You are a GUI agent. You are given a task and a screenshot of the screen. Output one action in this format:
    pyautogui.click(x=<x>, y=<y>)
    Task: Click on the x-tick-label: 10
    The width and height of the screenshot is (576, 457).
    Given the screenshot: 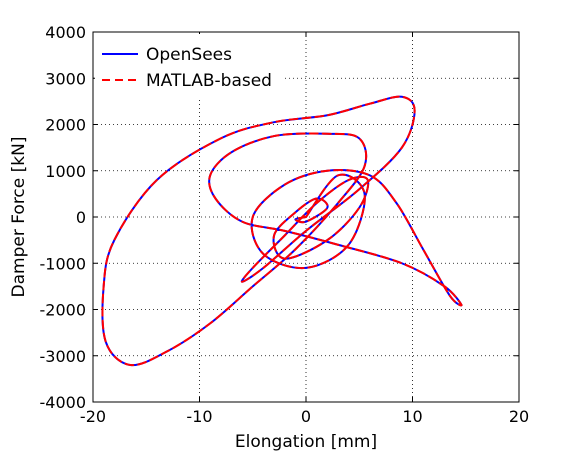 What is the action you would take?
    pyautogui.click(x=412, y=416)
    